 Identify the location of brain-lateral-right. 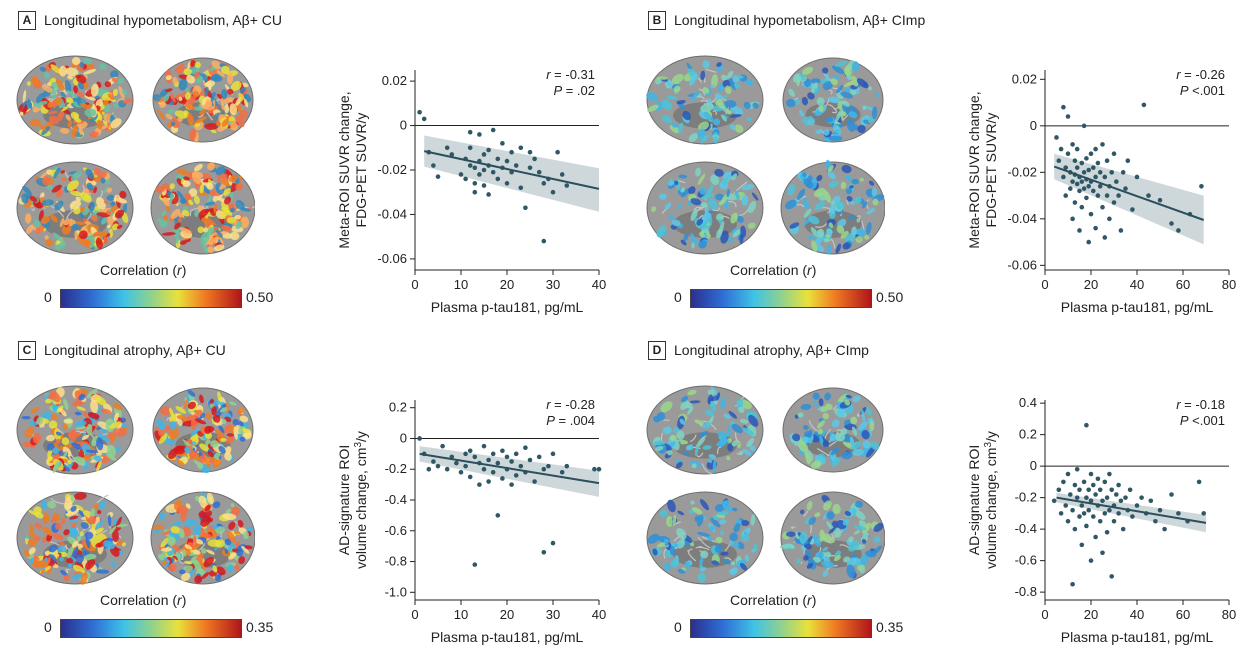
(202, 538).